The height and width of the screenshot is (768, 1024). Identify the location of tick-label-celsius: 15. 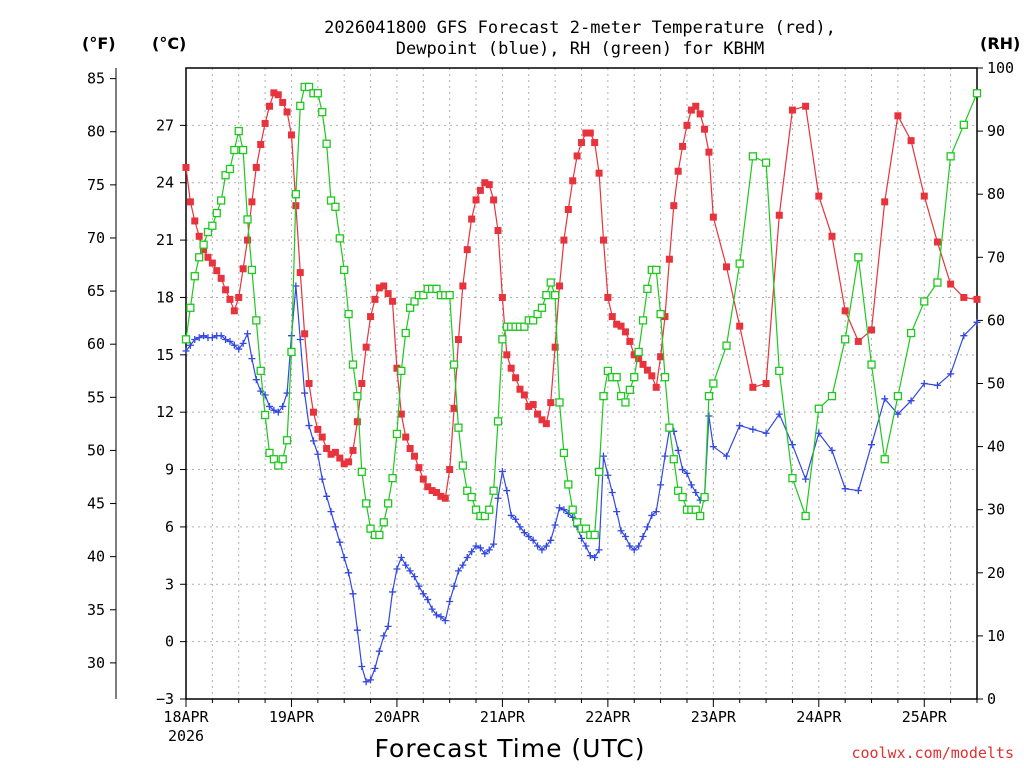
(165, 355).